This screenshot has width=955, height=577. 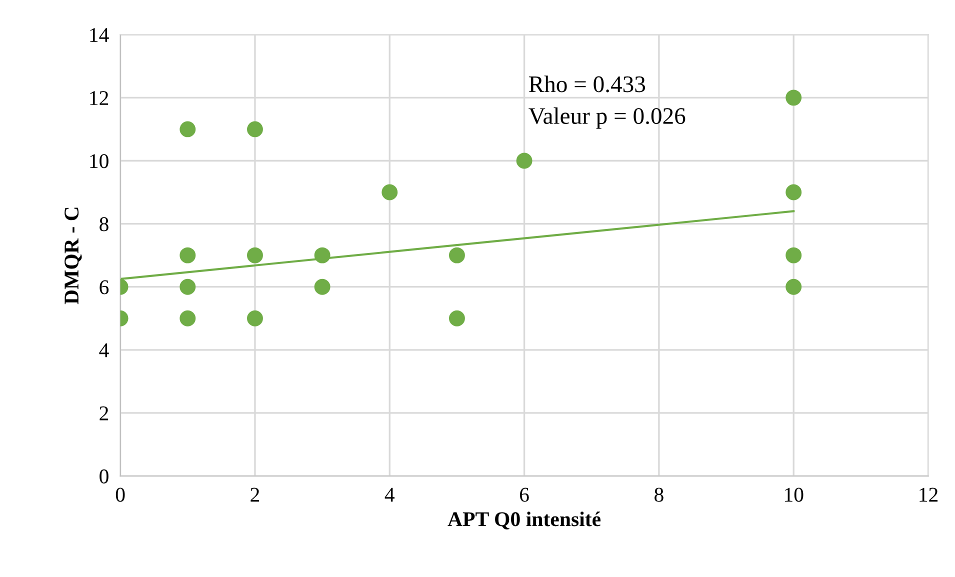 I want to click on x-tick-label: 6, so click(x=524, y=495).